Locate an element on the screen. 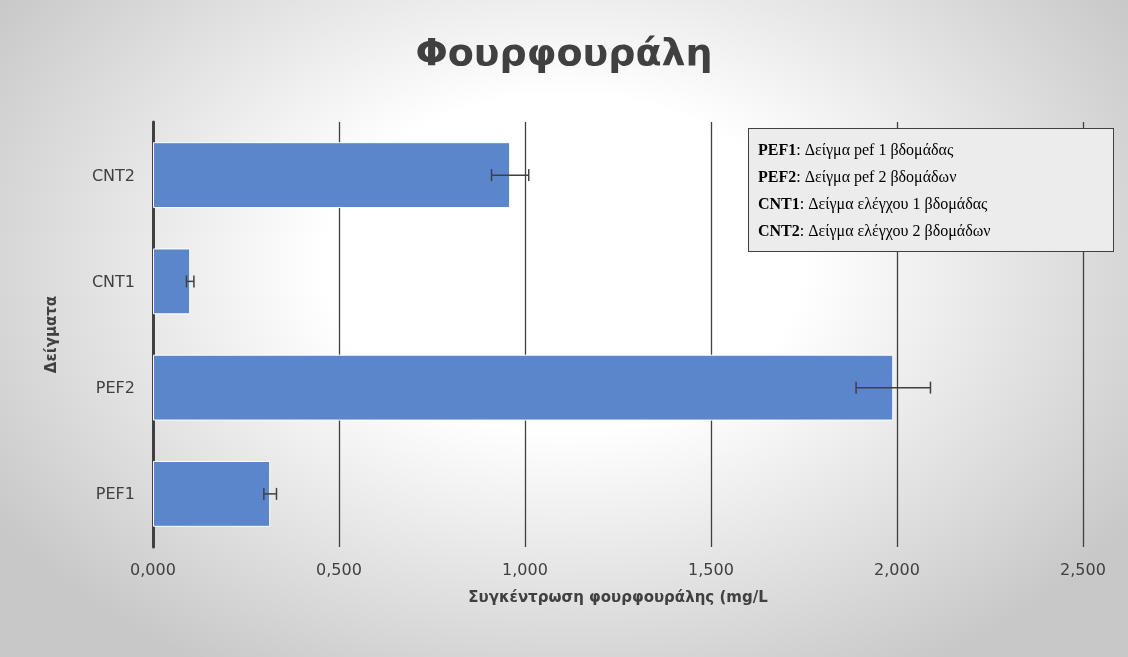  x-tick-label: 1,000 is located at coordinates (525, 569).